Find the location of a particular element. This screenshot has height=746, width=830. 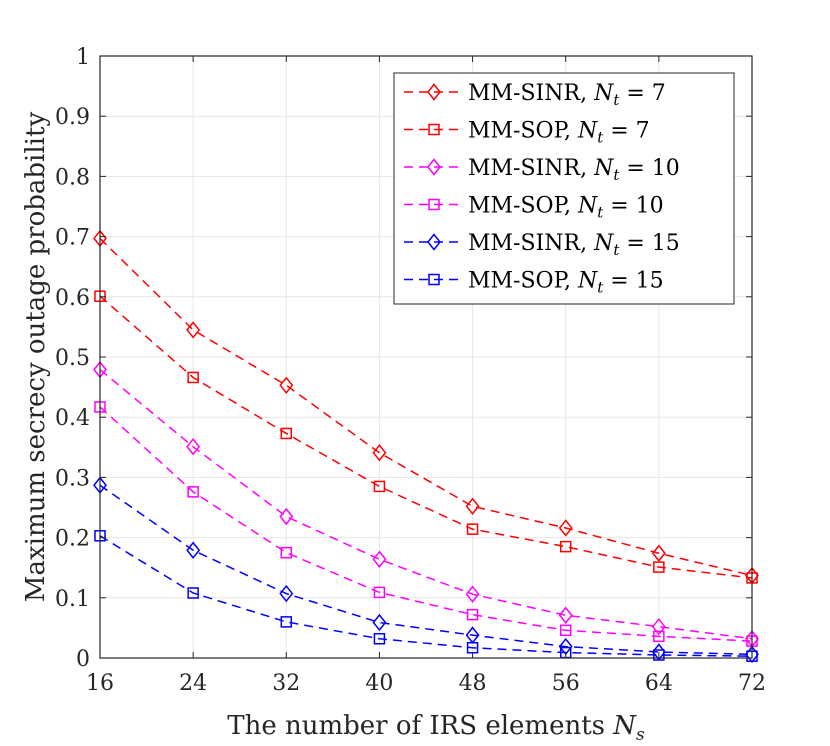

legend-entry: MM-SINR, Nt = 15 is located at coordinates (542, 245).